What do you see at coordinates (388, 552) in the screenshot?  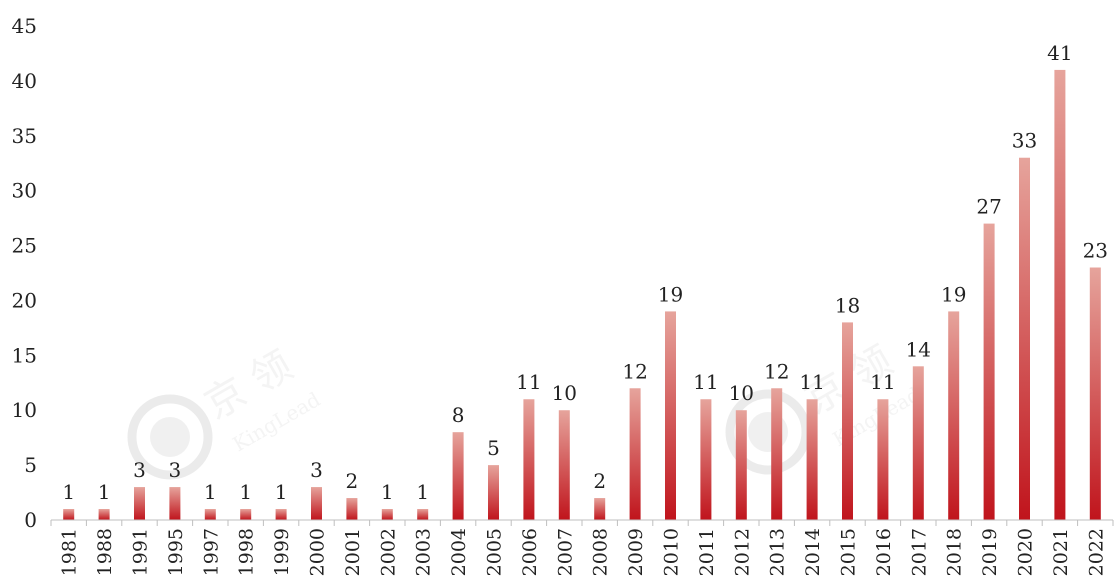 I see `x-tick-label: 2002` at bounding box center [388, 552].